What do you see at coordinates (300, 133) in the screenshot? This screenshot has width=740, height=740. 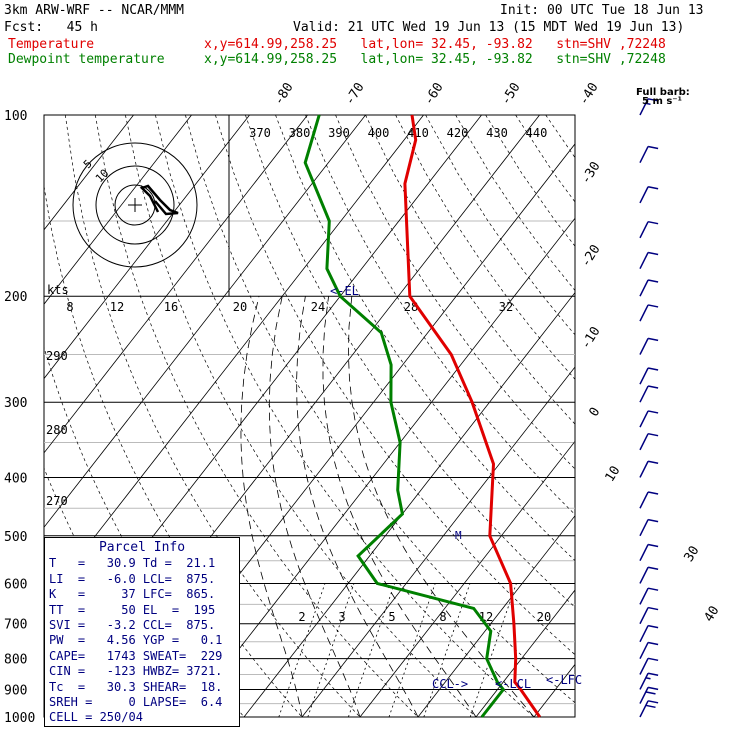 I see `theta-label: 380` at bounding box center [300, 133].